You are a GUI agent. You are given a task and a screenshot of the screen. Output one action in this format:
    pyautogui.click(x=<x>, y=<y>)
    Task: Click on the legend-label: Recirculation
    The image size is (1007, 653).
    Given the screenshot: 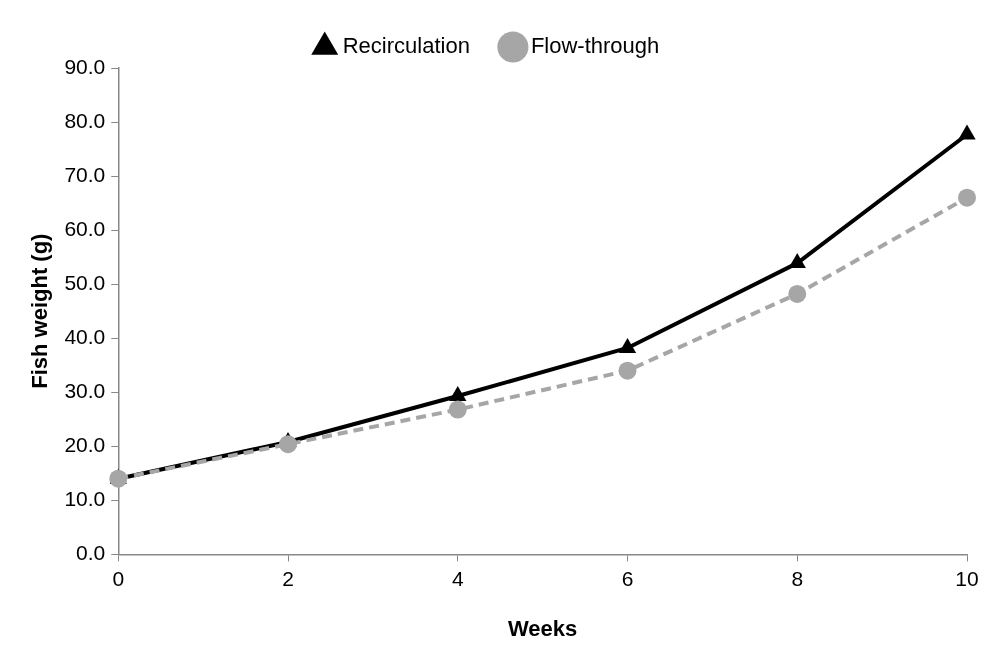 What is the action you would take?
    pyautogui.click(x=406, y=46)
    